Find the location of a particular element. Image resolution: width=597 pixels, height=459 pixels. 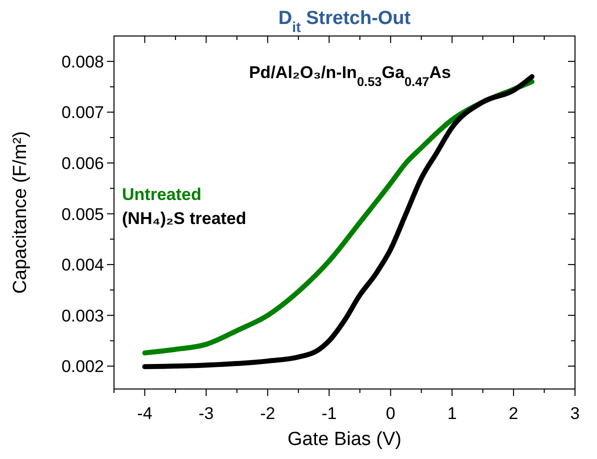

text: Untreated is located at coordinates (162, 194).